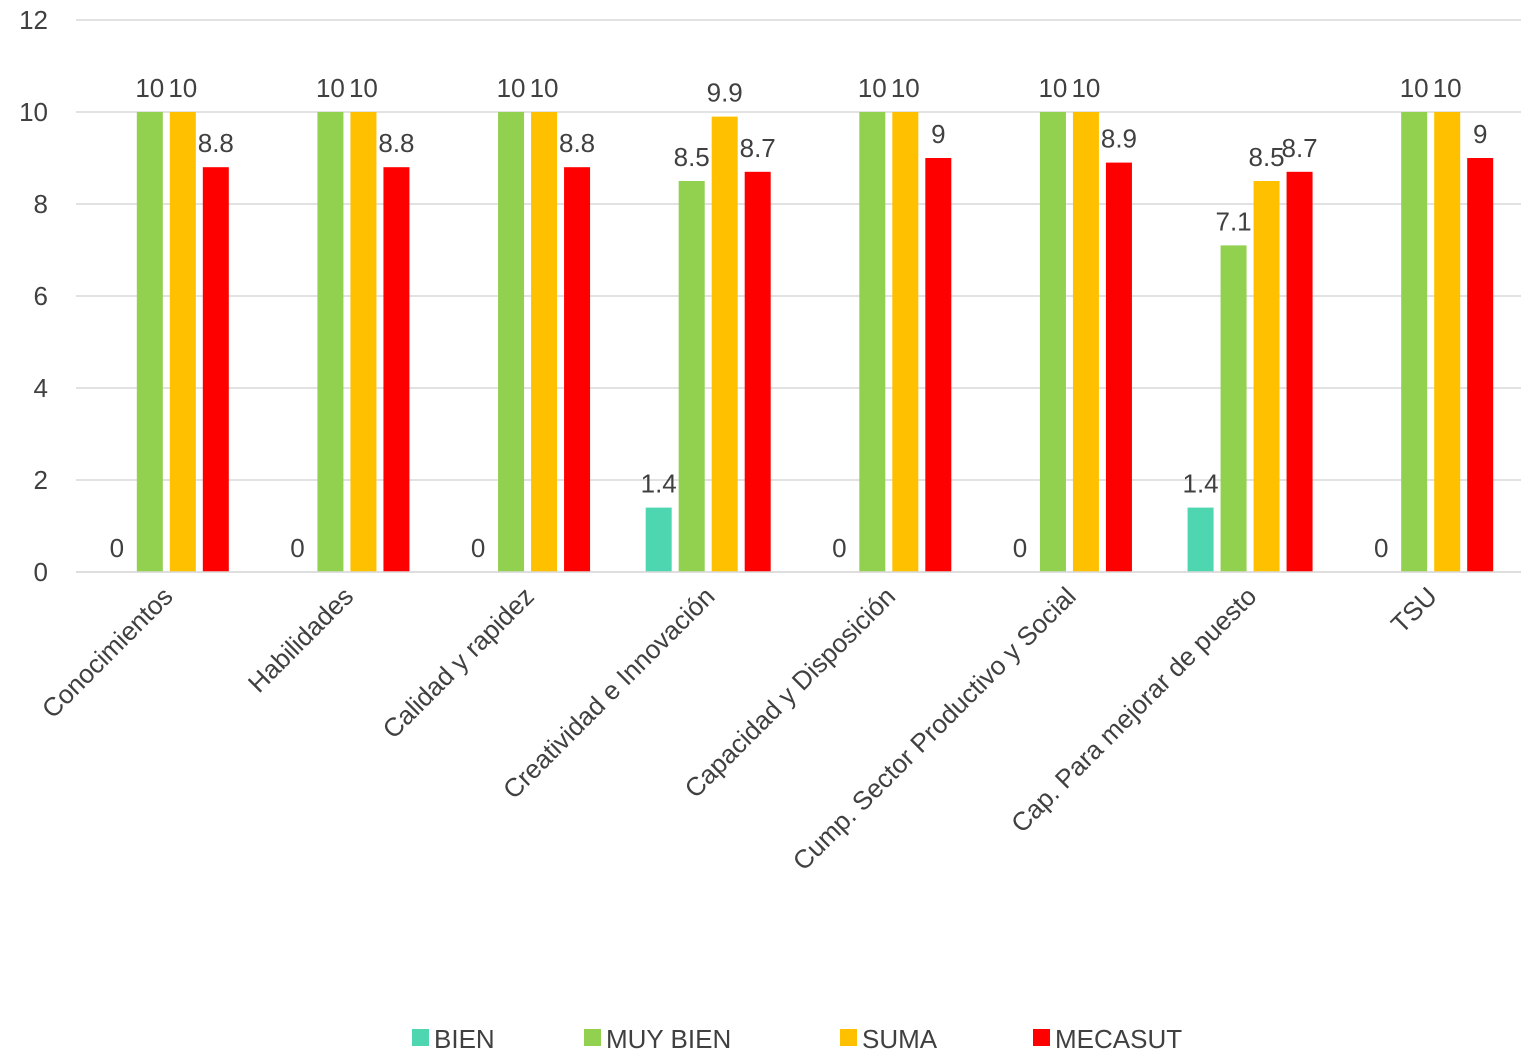  I want to click on legend-label: BIEN, so click(464, 1039).